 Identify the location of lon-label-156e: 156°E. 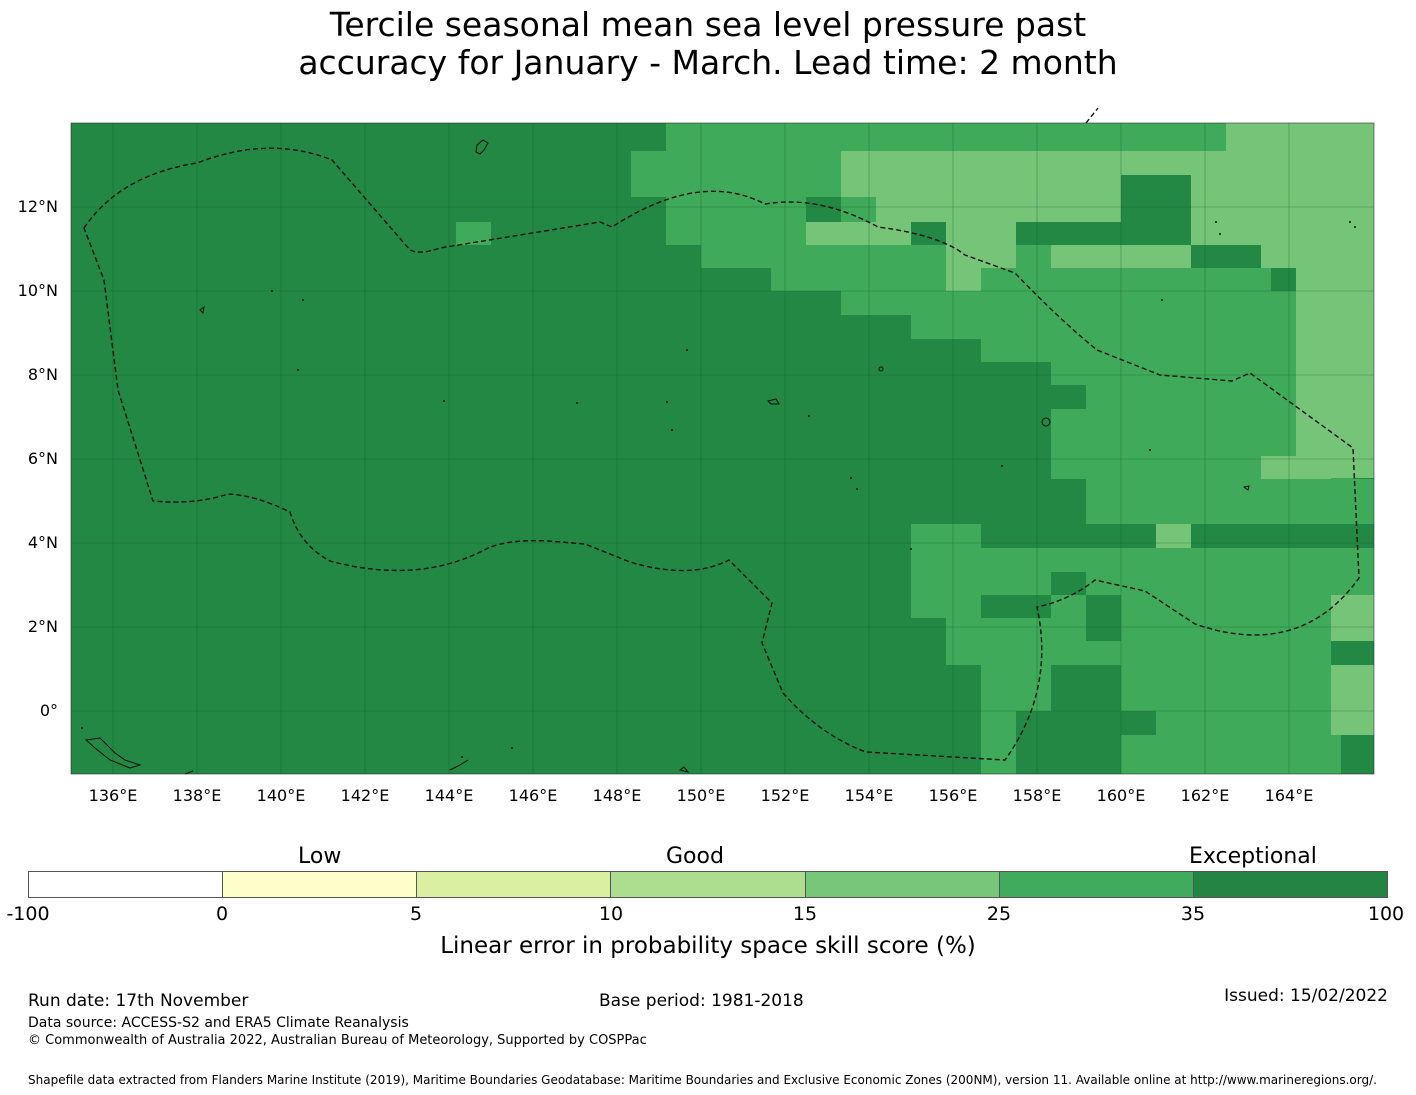
(953, 795).